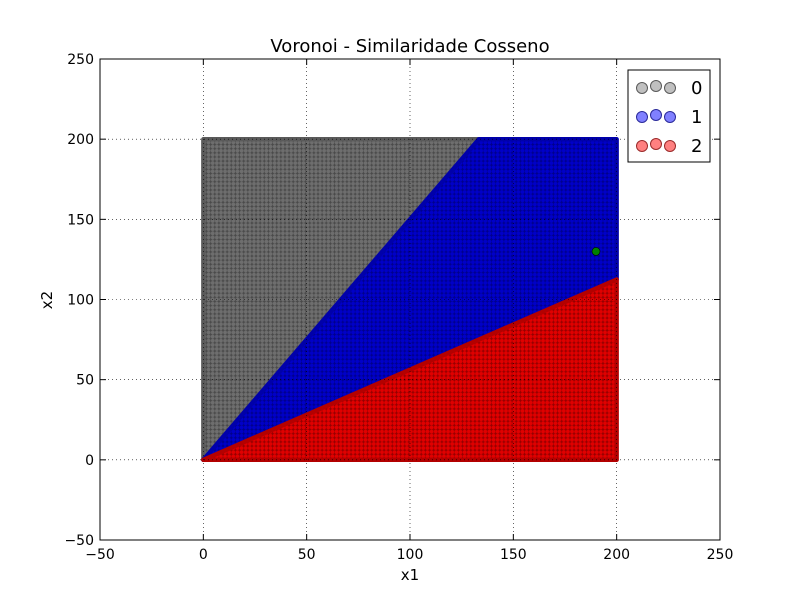 Image resolution: width=800 pixels, height=600 pixels. I want to click on y-axis-label: x2, so click(47, 300).